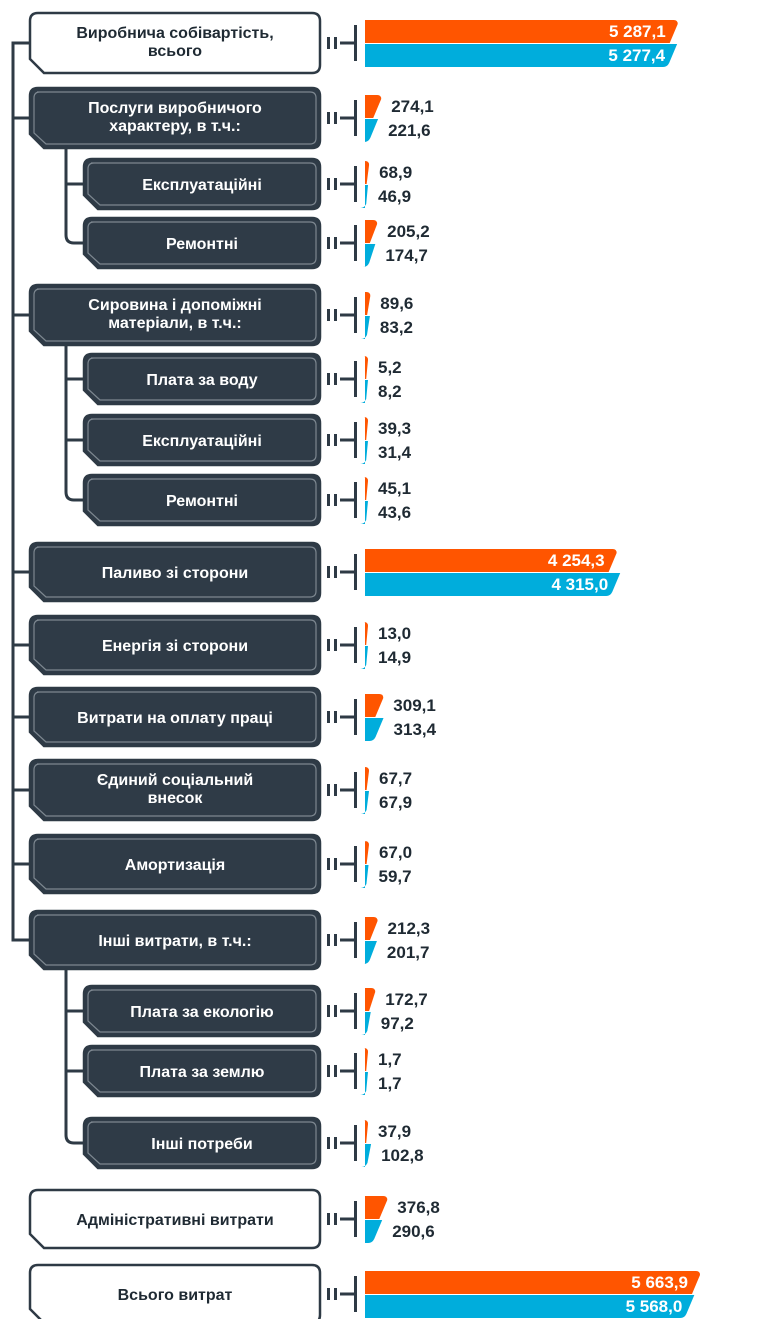 The image size is (780, 1319). Describe the element at coordinates (409, 928) in the screenshot. I see `value-label-series-1: 212,3` at that location.